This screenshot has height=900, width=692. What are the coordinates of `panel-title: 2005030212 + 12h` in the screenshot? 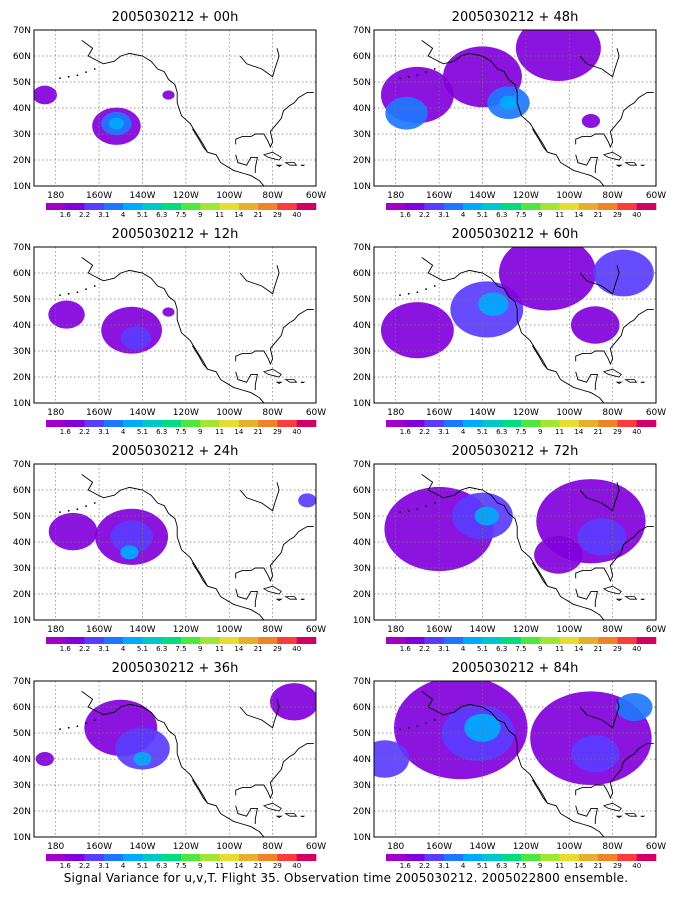 It's located at (175, 234).